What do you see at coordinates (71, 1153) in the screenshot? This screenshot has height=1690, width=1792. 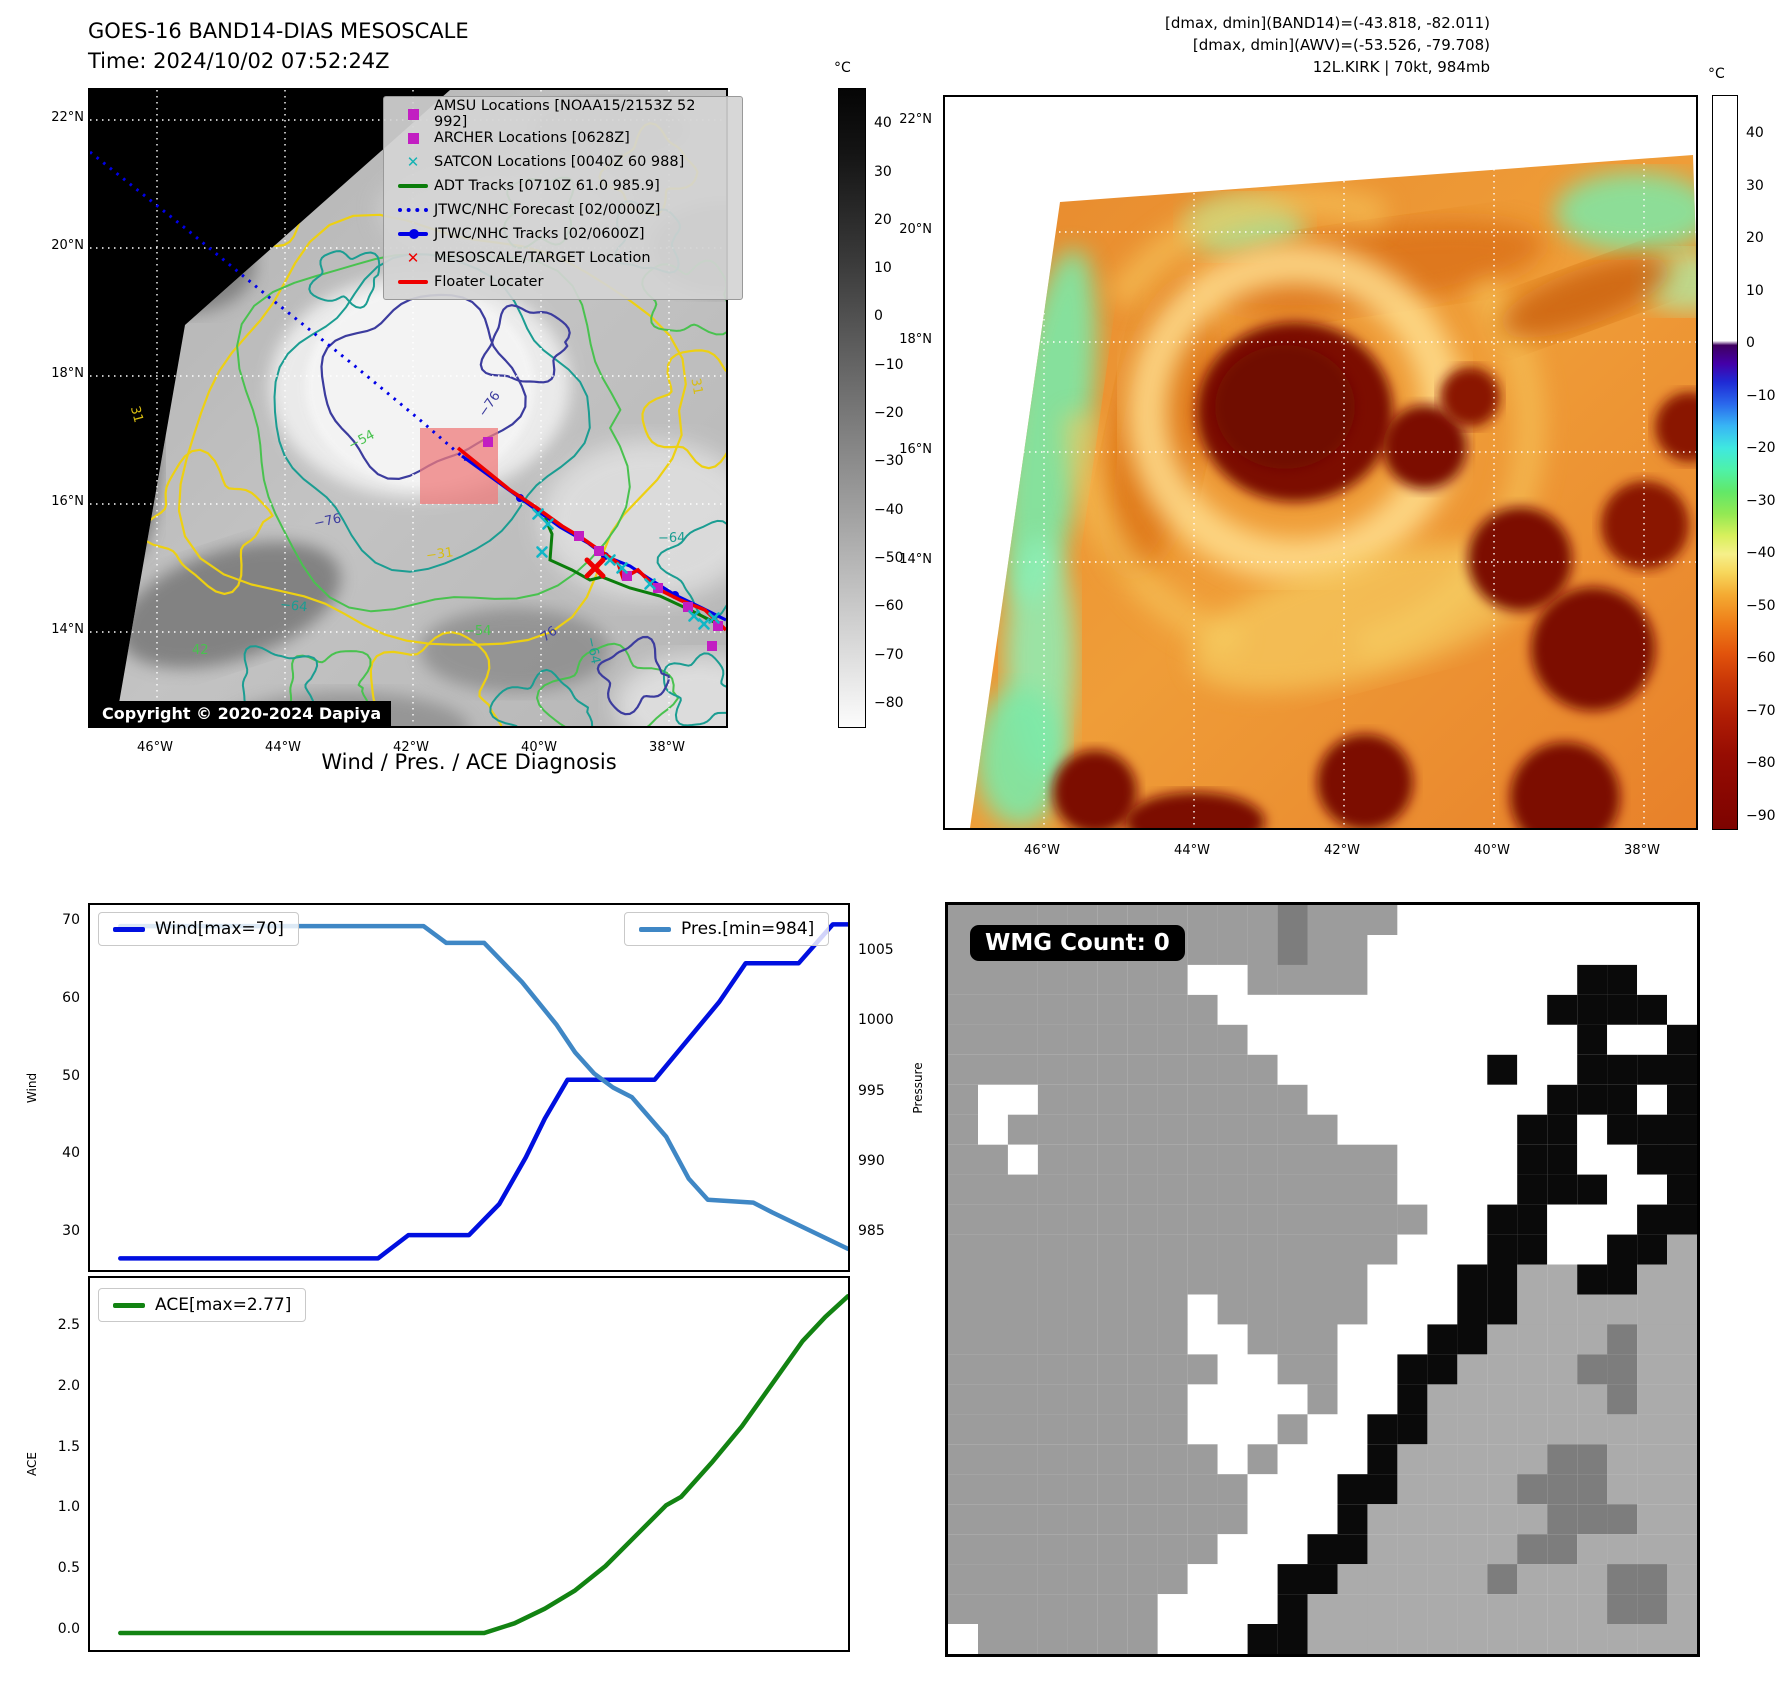 I see `chart-tick-label: 40` at bounding box center [71, 1153].